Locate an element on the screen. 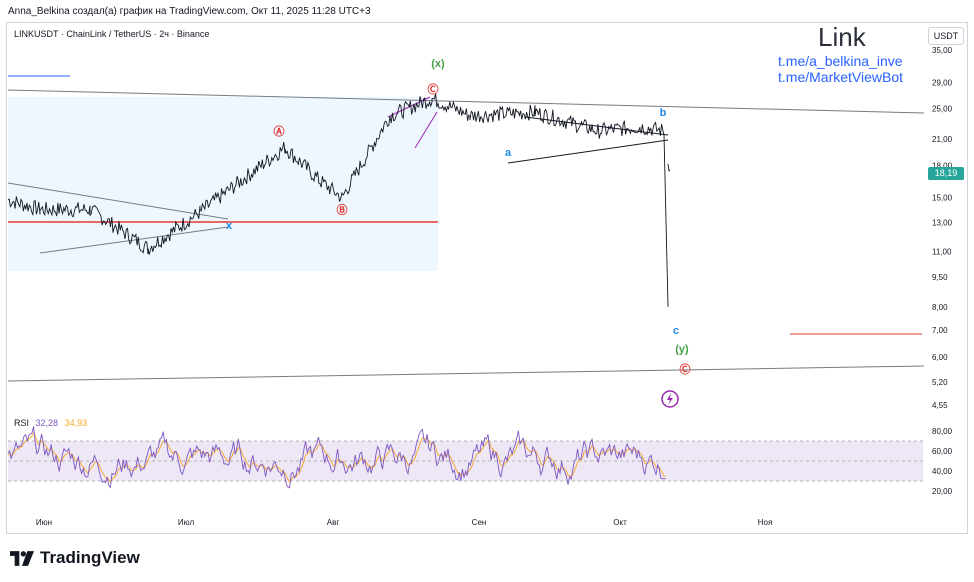 The width and height of the screenshot is (974, 582). price-tick-label: 35,00 is located at coordinates (942, 50).